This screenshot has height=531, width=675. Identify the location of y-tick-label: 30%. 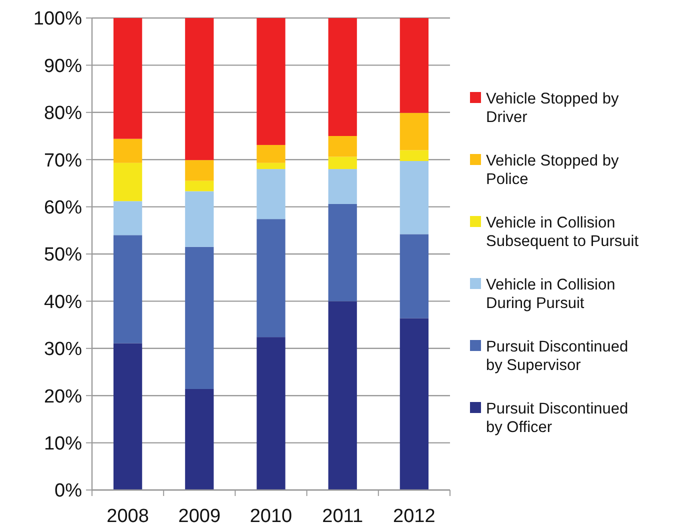
(63, 349).